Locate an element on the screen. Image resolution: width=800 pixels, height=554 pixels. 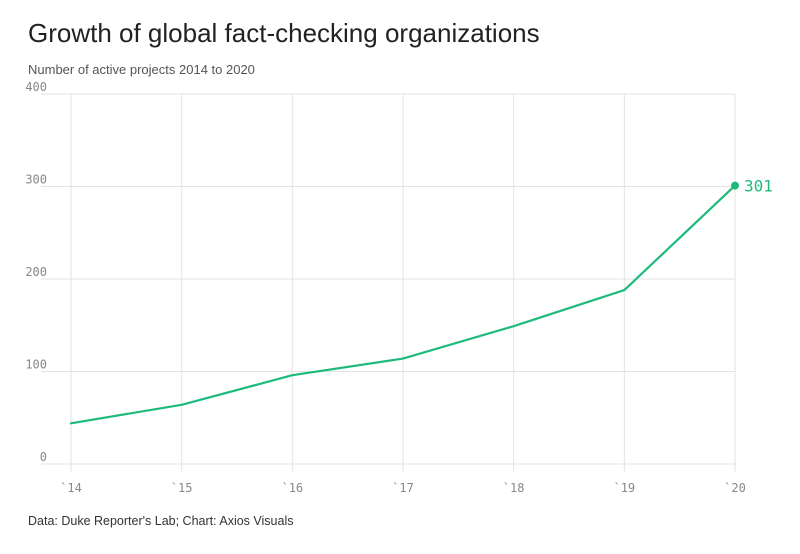
chart-subtitle: Number of active projects 2014 to 2020 is located at coordinates (141, 69).